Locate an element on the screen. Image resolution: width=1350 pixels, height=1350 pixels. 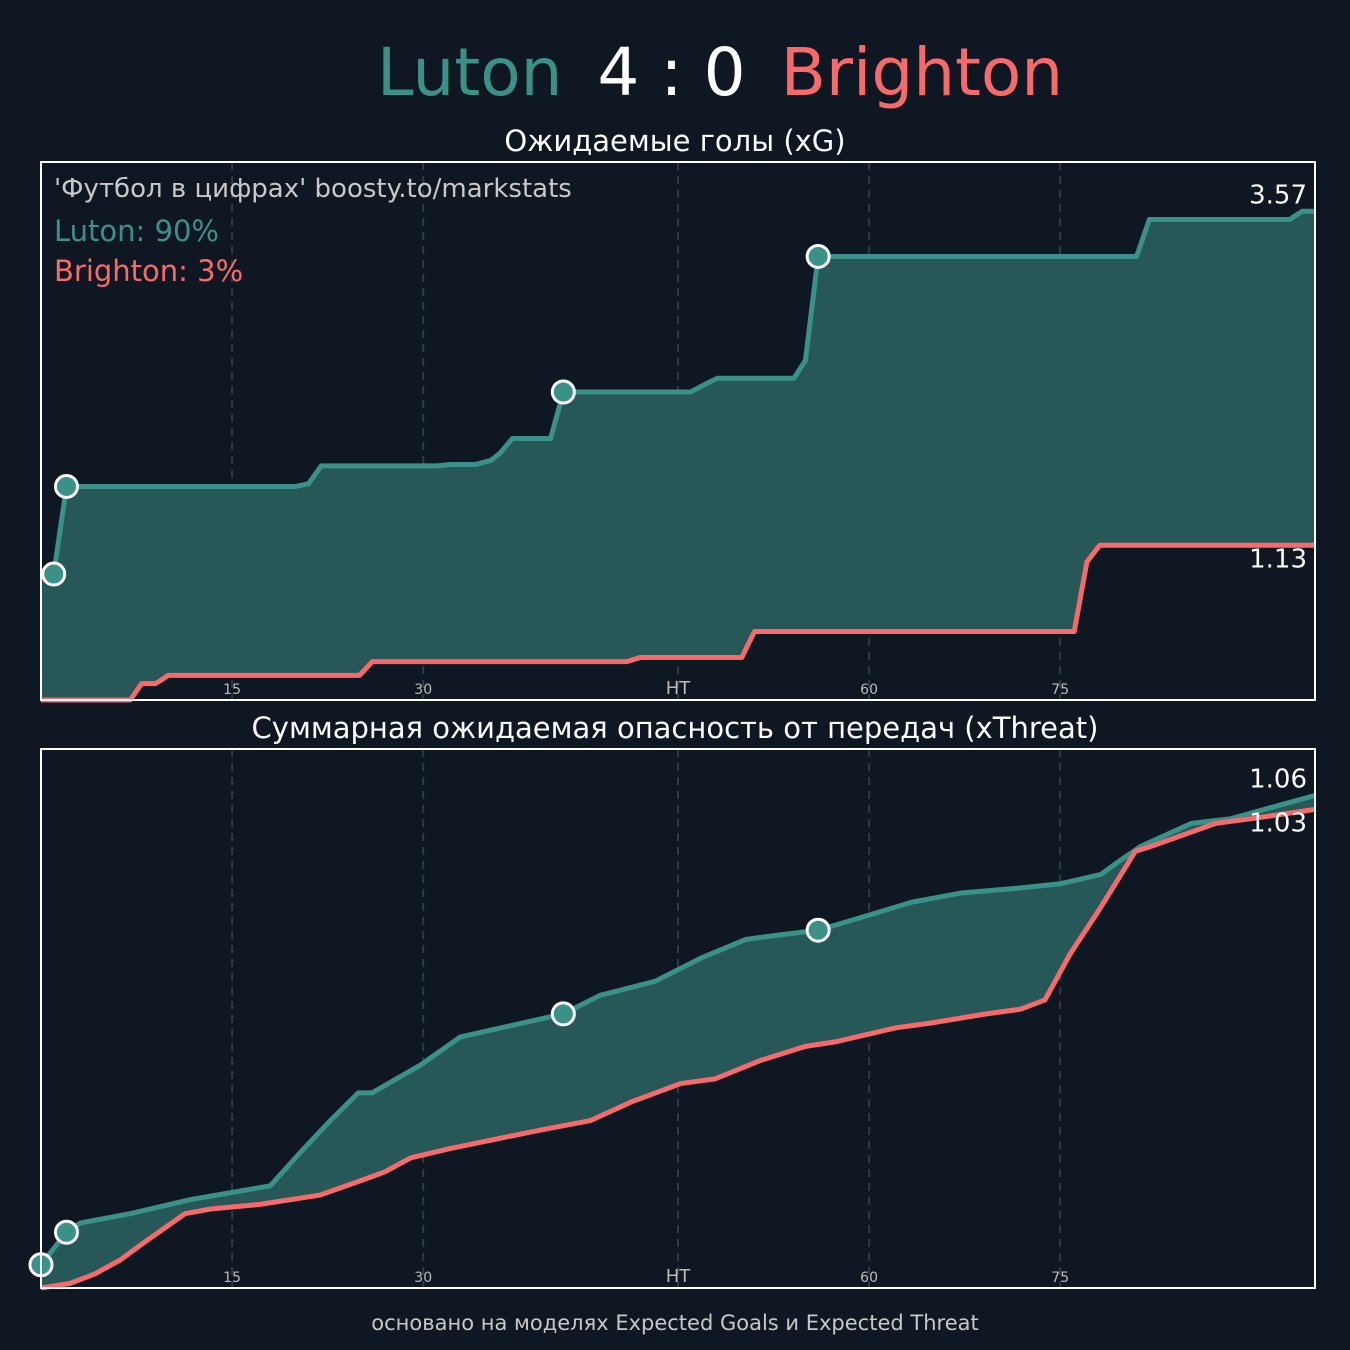
legend-entry: Brighton: 3% is located at coordinates (148, 271).